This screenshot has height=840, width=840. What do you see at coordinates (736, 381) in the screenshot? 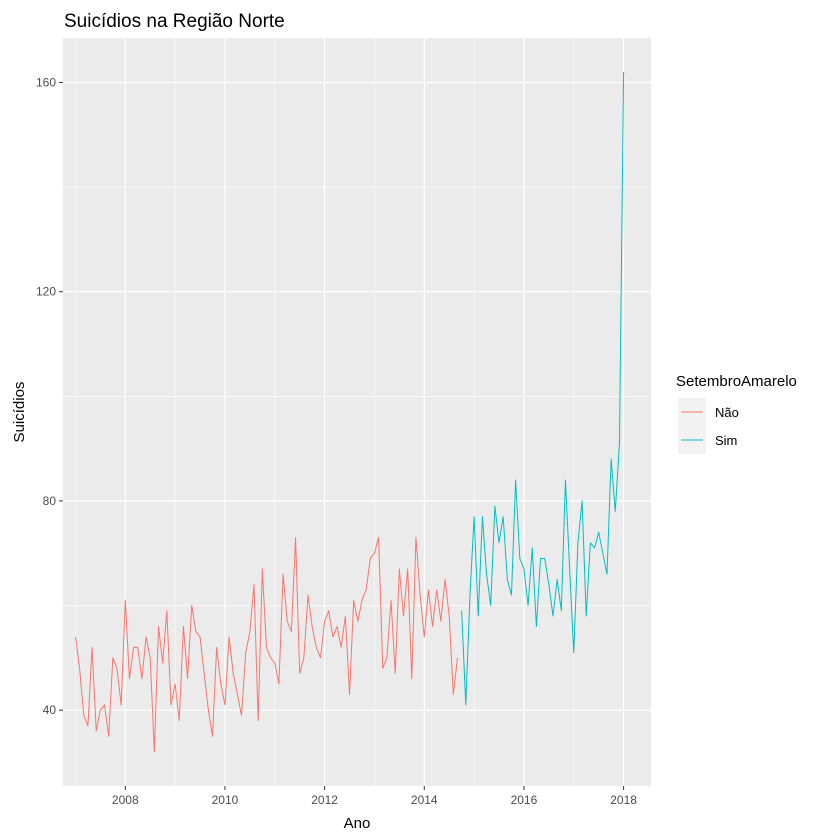
I see `legend-title: SetembroAmarelo` at bounding box center [736, 381].